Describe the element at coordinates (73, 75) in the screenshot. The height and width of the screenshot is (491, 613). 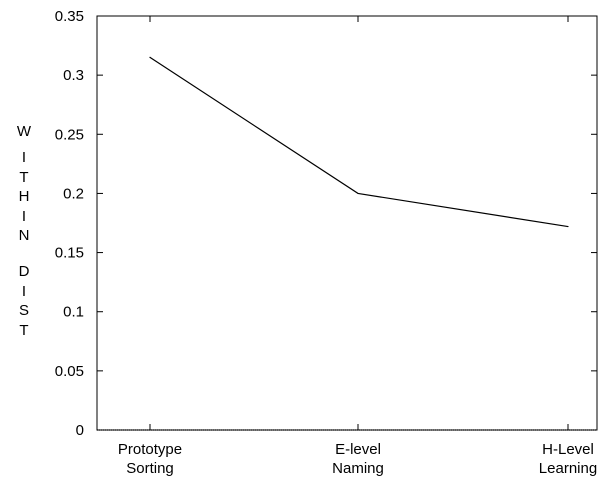
I see `y-tick-label: 0.3` at that location.